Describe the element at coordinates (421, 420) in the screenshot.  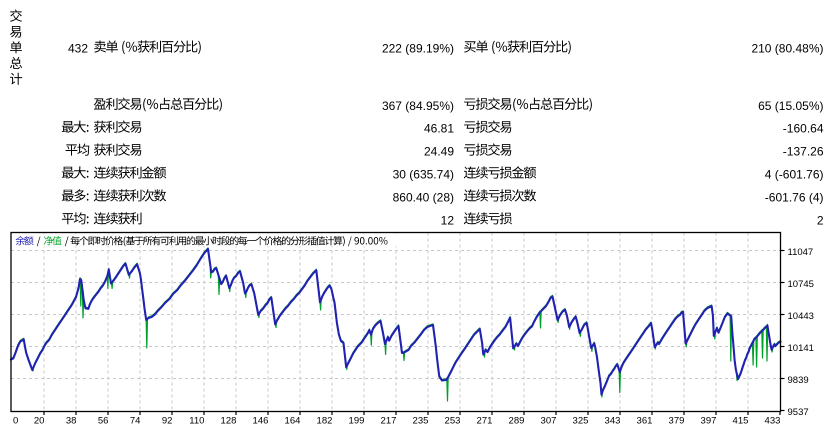
I see `svg-text: 235` at that location.